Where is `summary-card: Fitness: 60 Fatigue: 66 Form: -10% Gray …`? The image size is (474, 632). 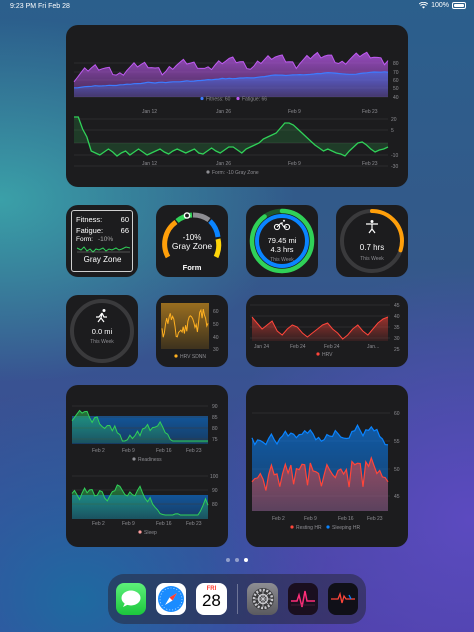
summary-card: Fitness: 60 Fatigue: 66 Form: -10% Gray … is located at coordinates (102, 241).